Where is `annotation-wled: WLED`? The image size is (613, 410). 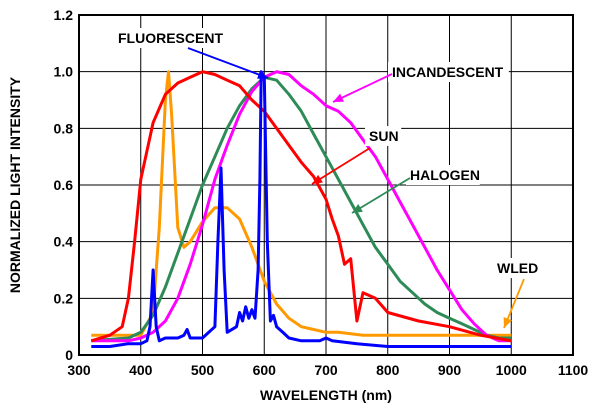
annotation-wled: WLED is located at coordinates (517, 268).